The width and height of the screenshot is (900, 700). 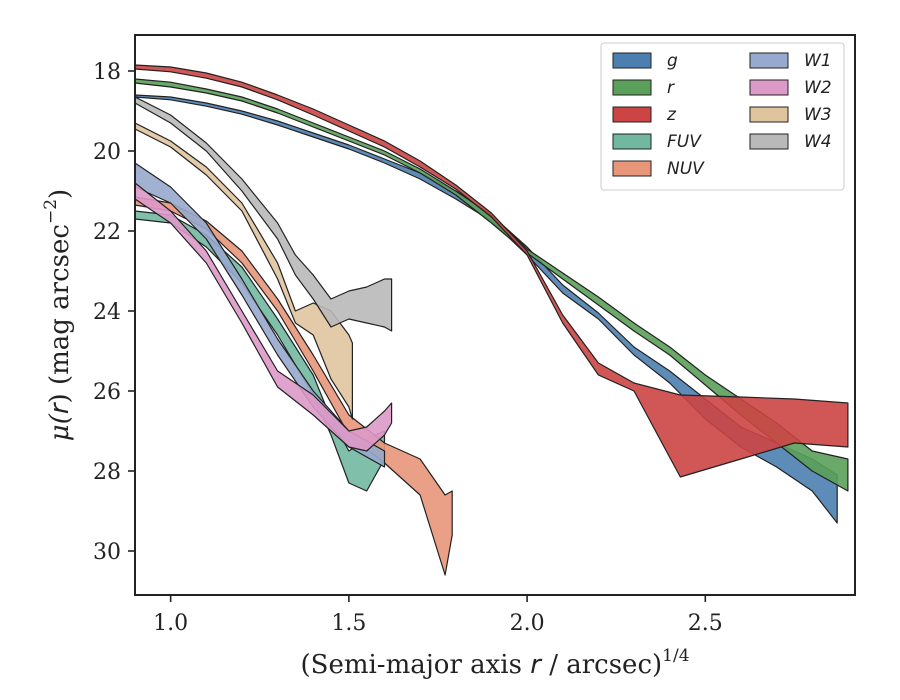 I want to click on legend-label-FUV: FUV, so click(x=684, y=142).